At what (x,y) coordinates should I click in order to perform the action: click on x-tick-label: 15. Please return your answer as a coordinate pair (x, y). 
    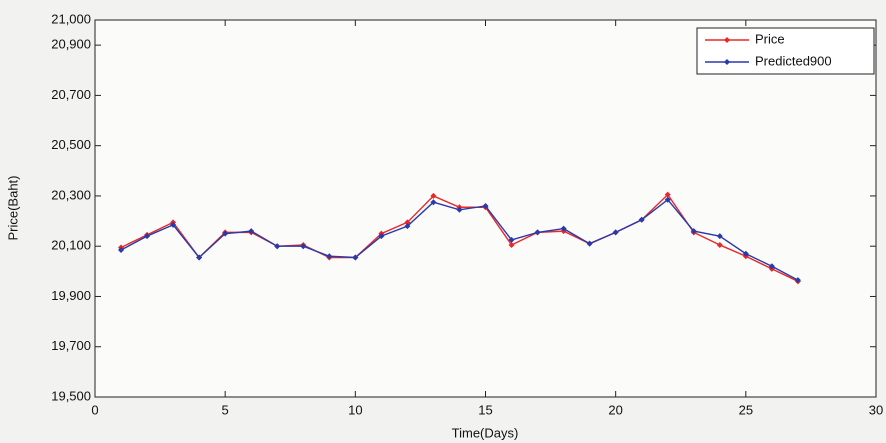
    Looking at the image, I should click on (485, 409).